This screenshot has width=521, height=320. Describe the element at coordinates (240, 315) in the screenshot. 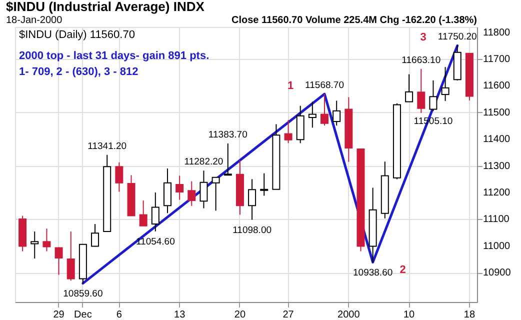

I see `x-tick-label: 20` at that location.